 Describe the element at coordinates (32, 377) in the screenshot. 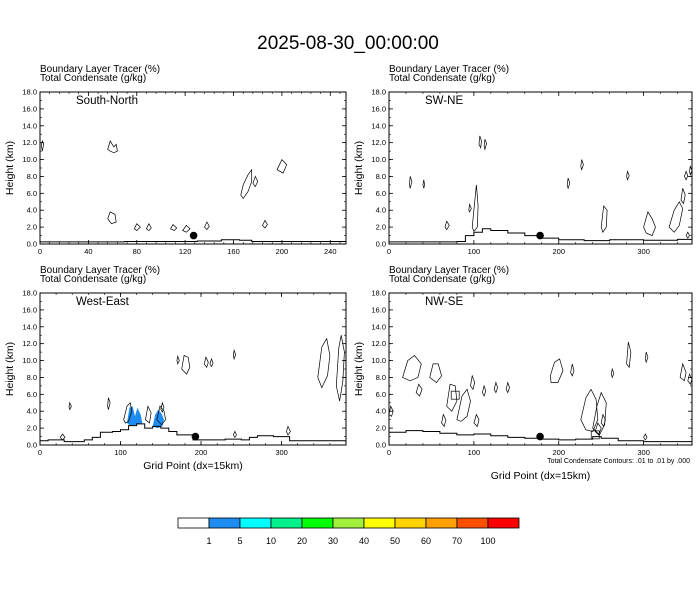

I see `y-tick-label: 8.0` at that location.